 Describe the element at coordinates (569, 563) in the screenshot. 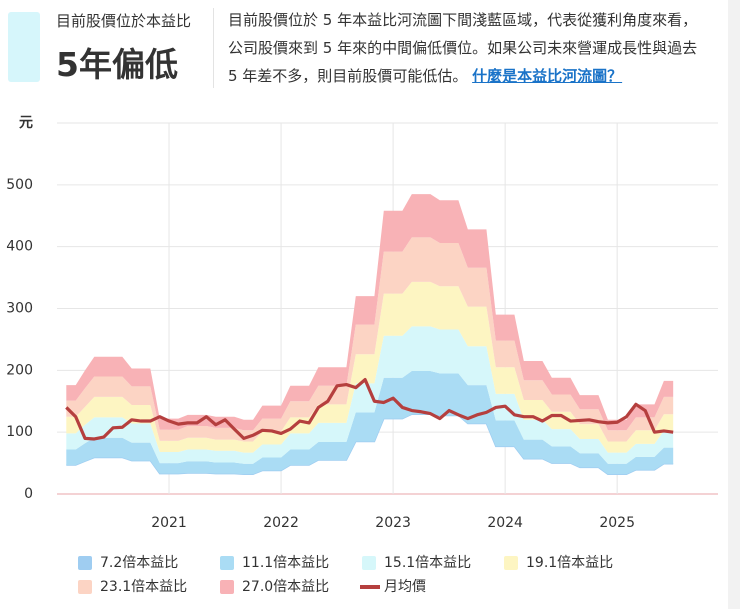

I see `legend-label: 19.1倍本益比` at that location.